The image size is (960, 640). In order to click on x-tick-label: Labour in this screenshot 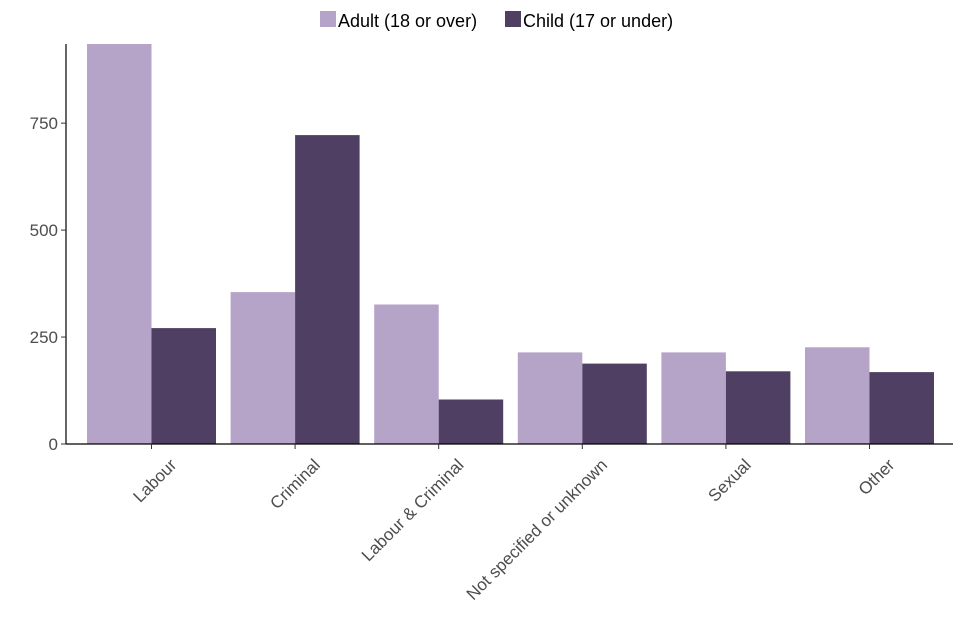, I will do `click(154, 480)`.